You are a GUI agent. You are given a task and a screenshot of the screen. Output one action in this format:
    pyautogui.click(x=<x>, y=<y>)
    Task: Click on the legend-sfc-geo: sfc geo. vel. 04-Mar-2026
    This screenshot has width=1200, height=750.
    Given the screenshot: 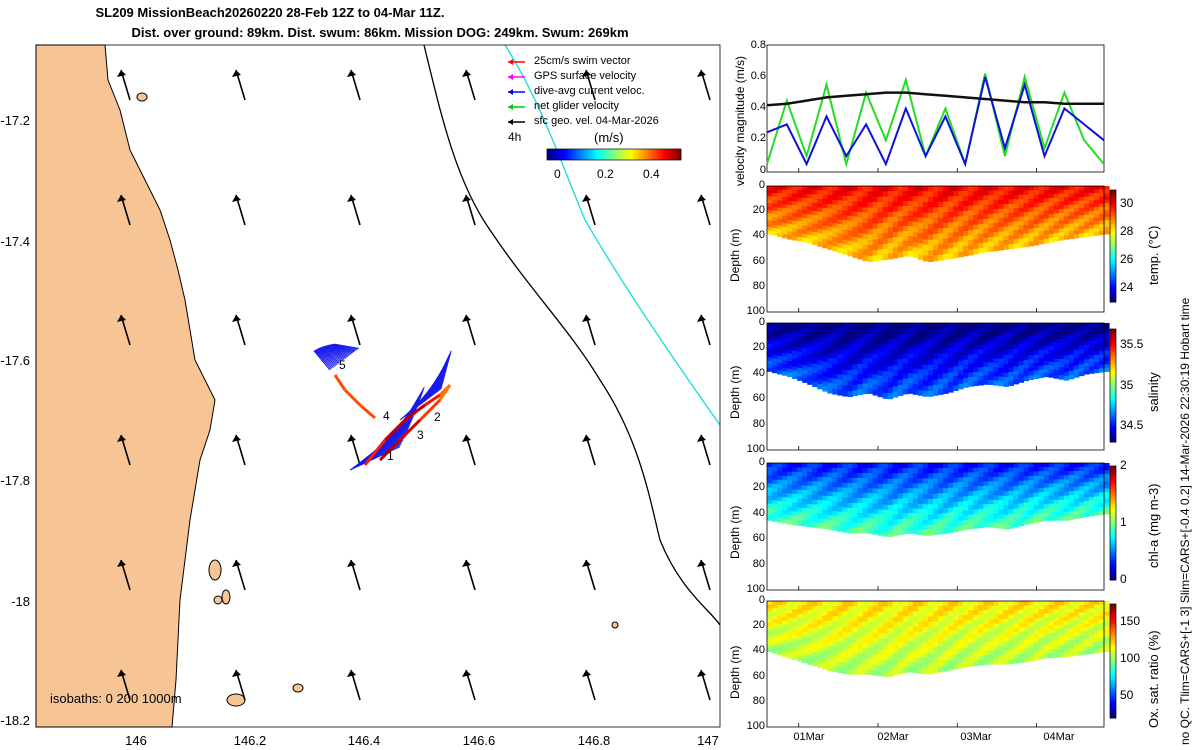 What is the action you would take?
    pyautogui.click(x=596, y=121)
    